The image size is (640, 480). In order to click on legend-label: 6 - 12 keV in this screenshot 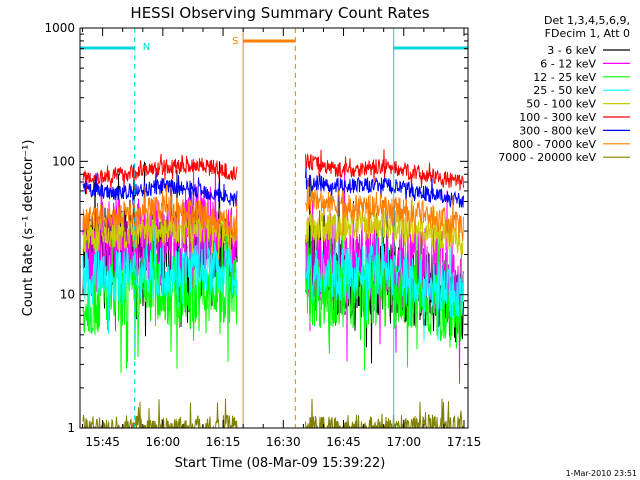, I will do `click(568, 63)`.